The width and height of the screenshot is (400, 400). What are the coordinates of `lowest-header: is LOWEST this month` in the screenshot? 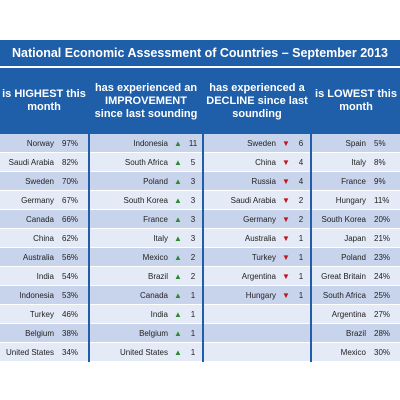 It's located at (356, 101).